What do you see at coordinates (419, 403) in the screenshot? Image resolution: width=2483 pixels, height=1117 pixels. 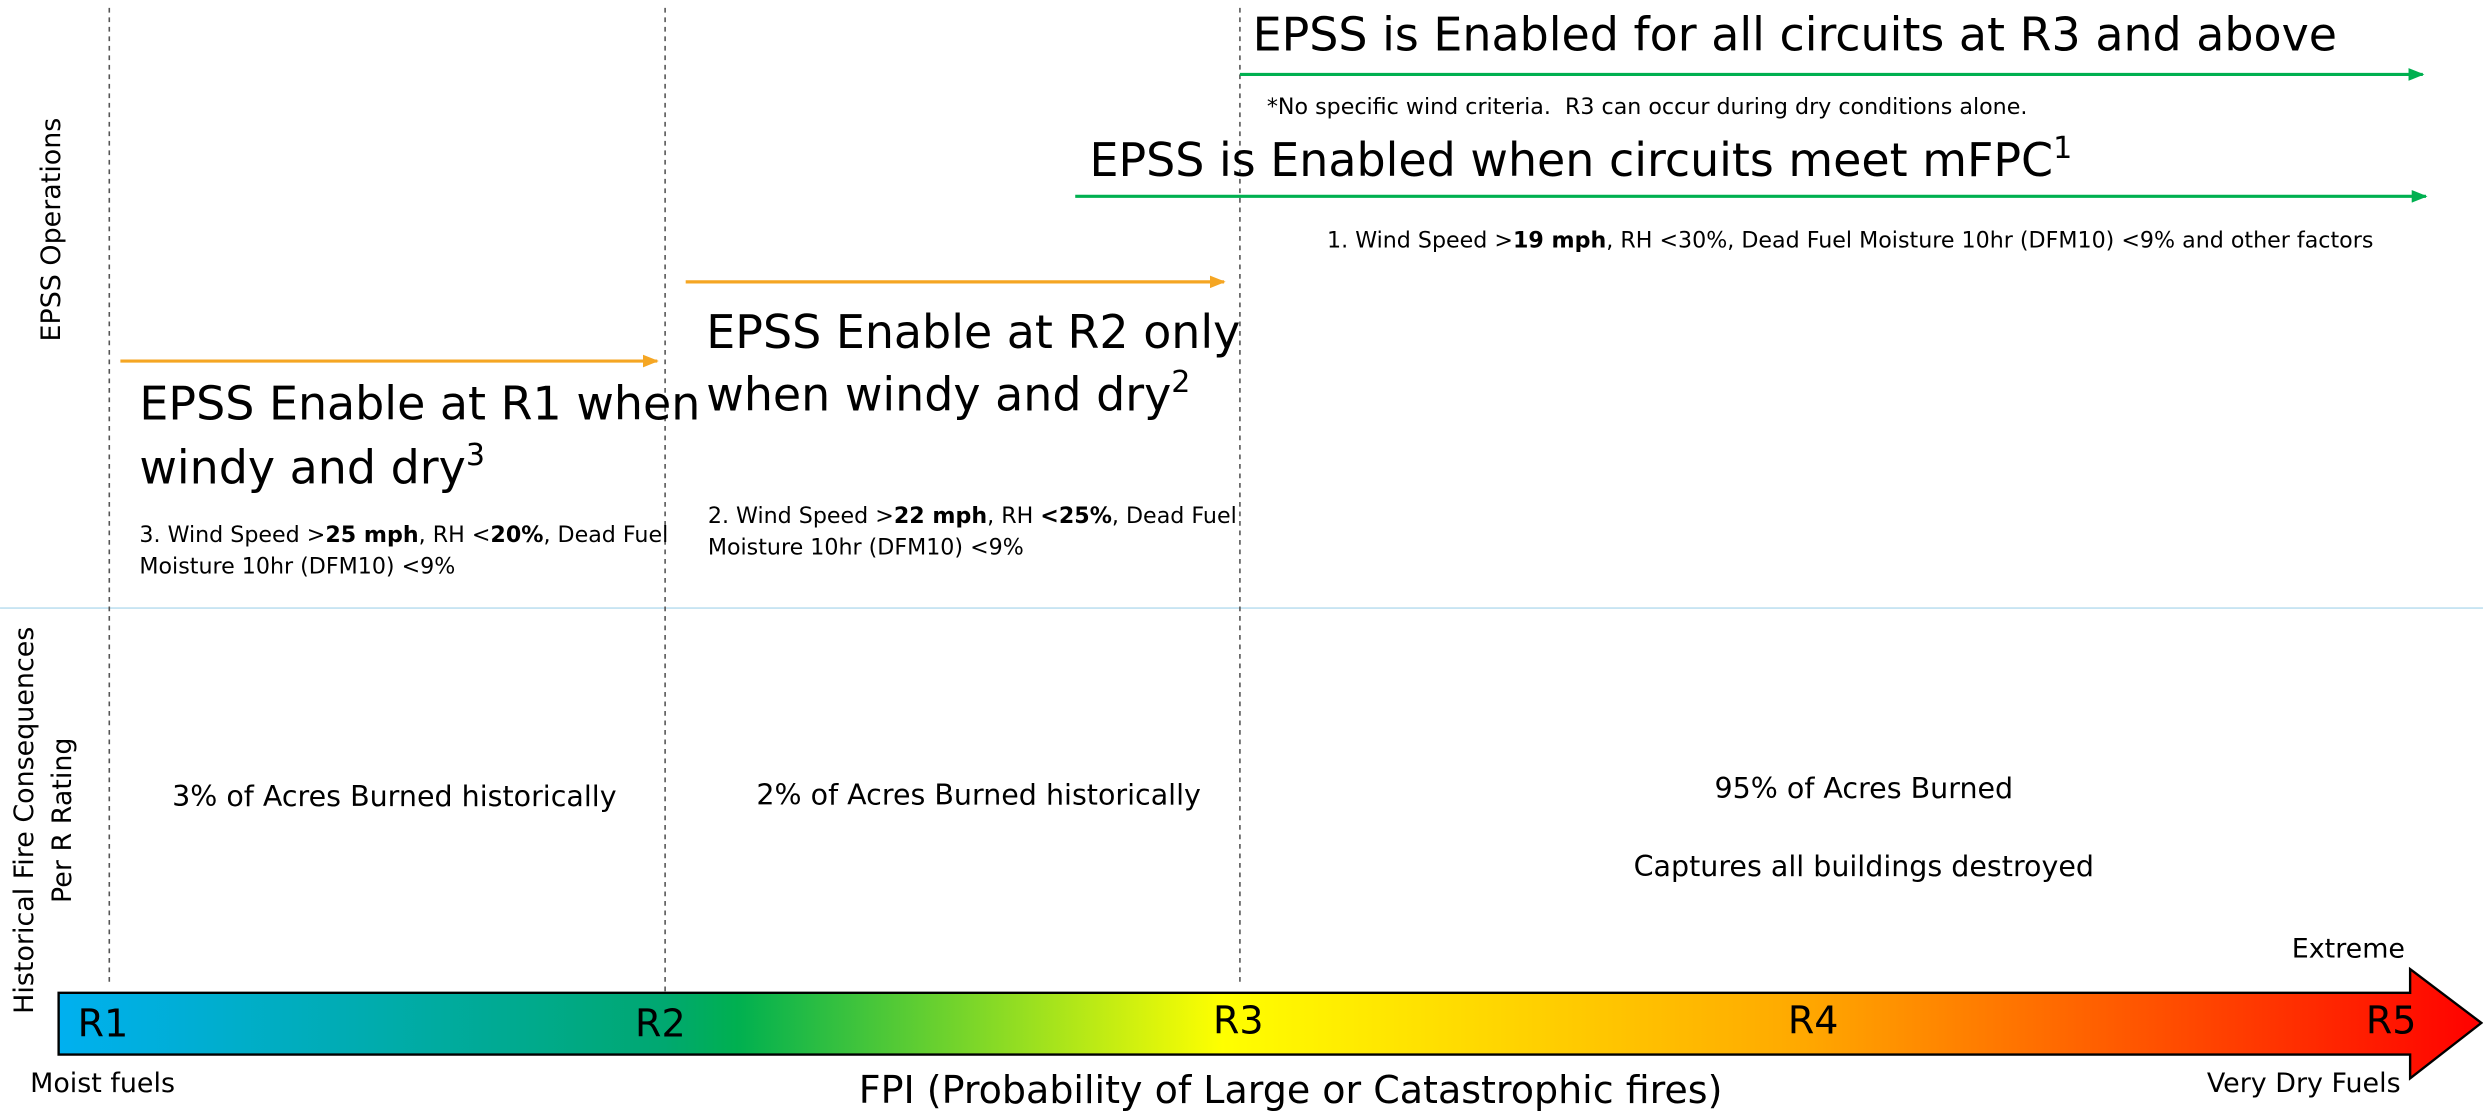 I see `title: EPSS Enable at R1 when` at bounding box center [419, 403].